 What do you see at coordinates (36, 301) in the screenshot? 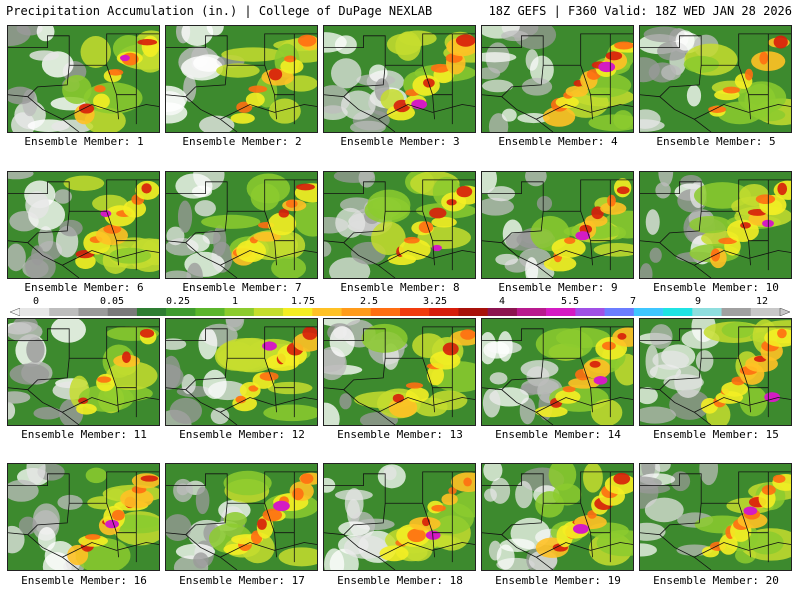
I see `colorbar-tick-label: 0` at bounding box center [36, 301].